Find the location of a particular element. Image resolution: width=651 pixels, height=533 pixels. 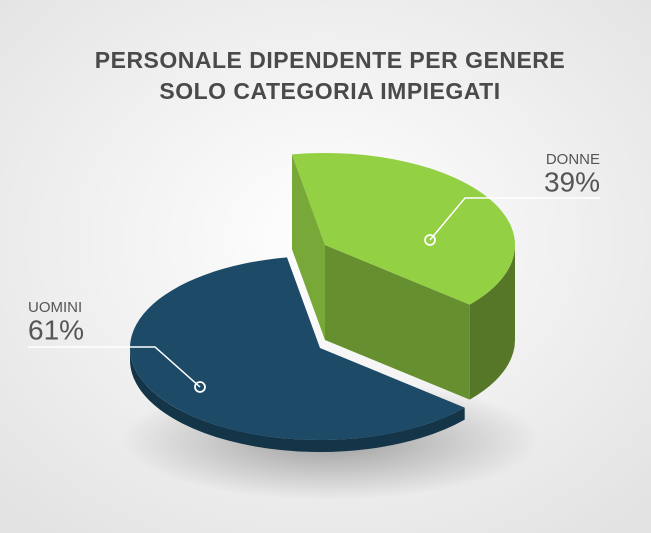

pie-slice is located at coordinates (403, 229).